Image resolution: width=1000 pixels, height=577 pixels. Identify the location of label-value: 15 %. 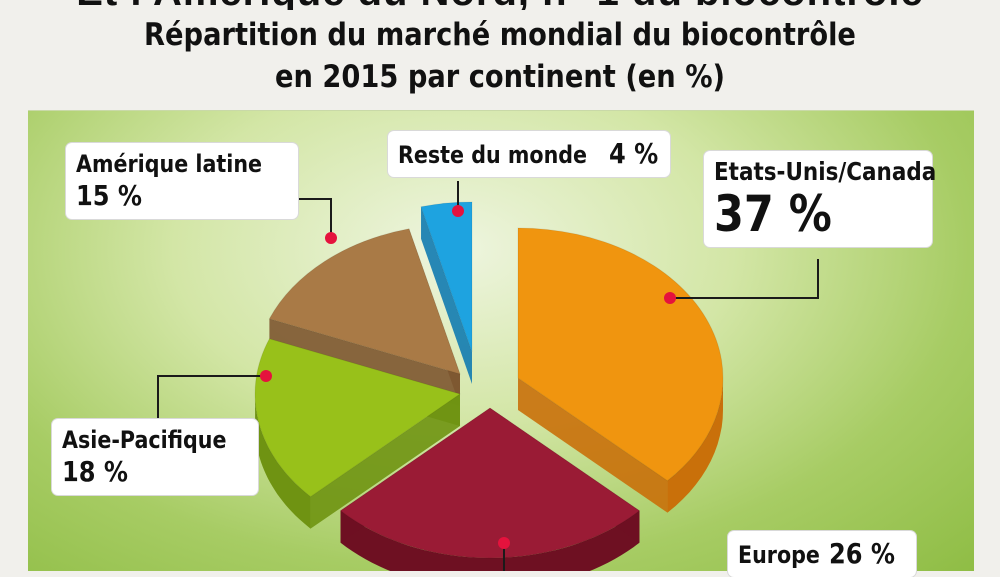
(109, 195).